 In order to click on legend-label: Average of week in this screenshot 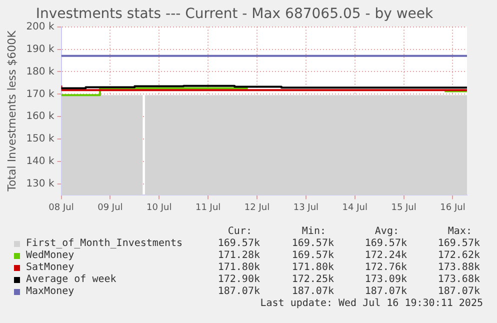, I will do `click(71, 280)`.